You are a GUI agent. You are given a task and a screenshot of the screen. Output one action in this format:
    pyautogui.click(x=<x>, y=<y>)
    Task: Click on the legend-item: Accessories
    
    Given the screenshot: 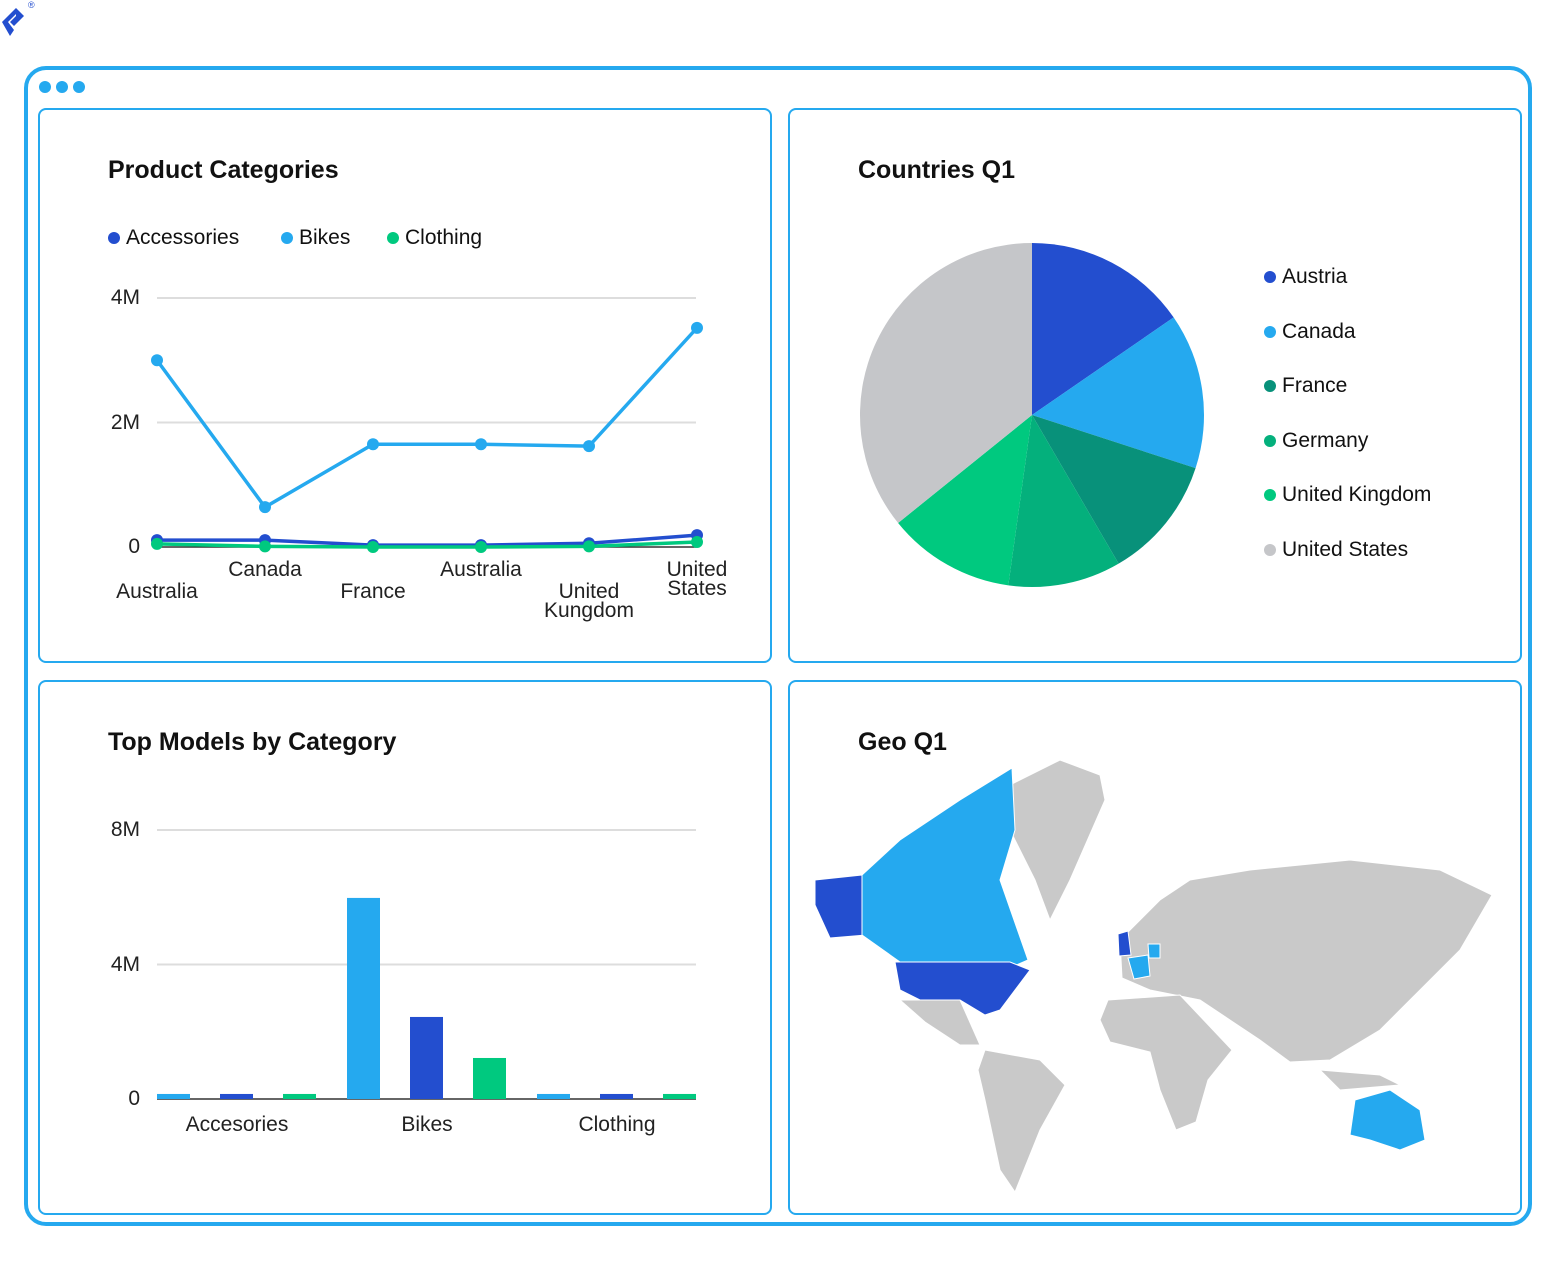 What is the action you would take?
    pyautogui.click(x=173, y=238)
    